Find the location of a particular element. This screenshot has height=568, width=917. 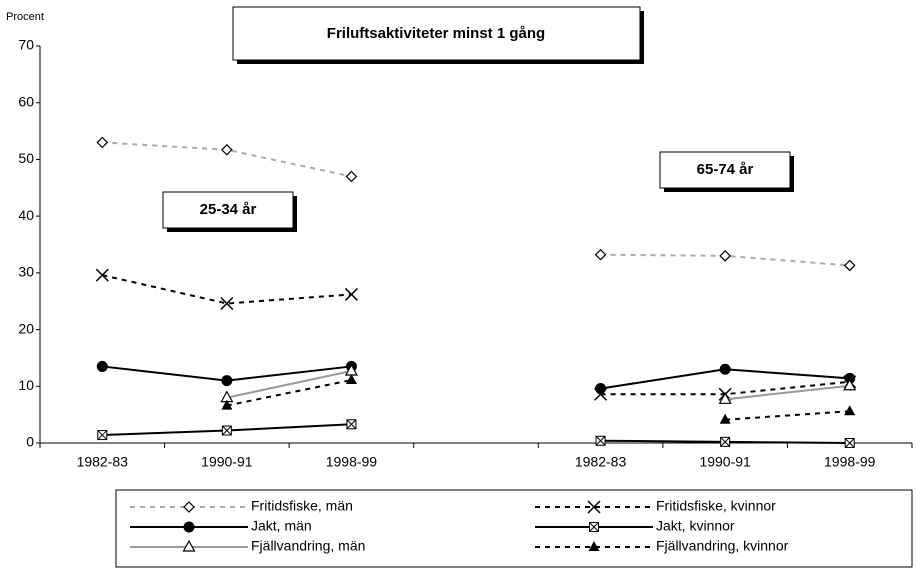

y-tick-label: 40 is located at coordinates (26, 215).